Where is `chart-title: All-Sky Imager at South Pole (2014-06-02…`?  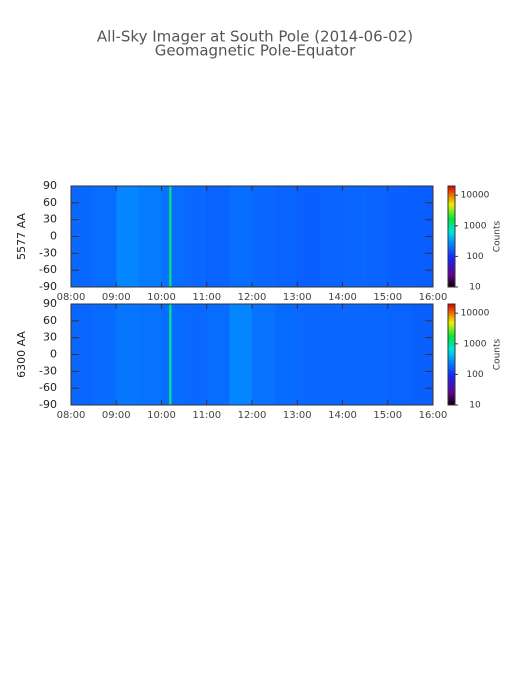
chart-title: All-Sky Imager at South Pole (2014-06-02… is located at coordinates (255, 37).